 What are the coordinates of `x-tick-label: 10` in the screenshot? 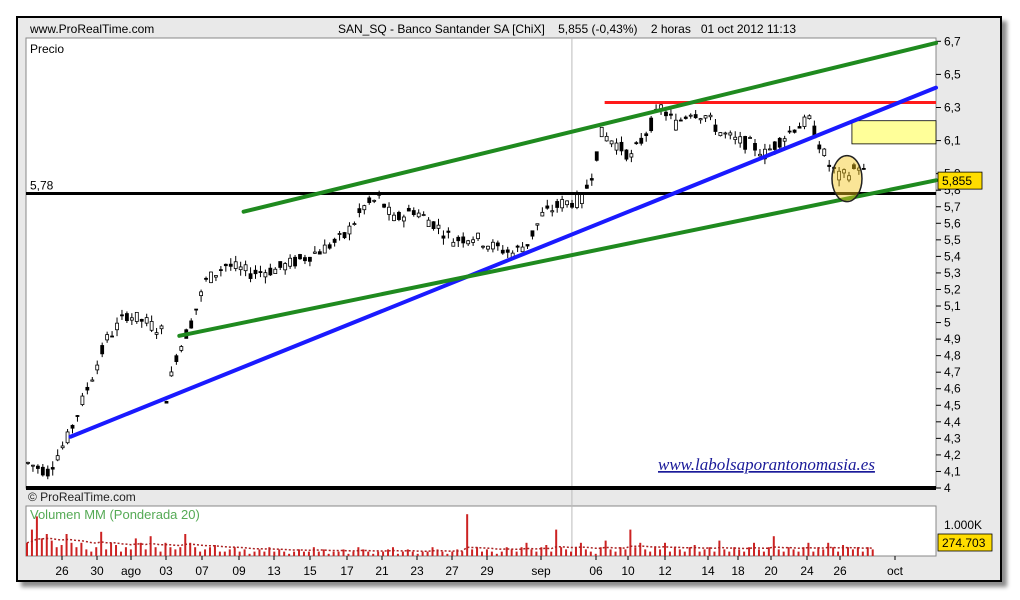 It's located at (628, 571).